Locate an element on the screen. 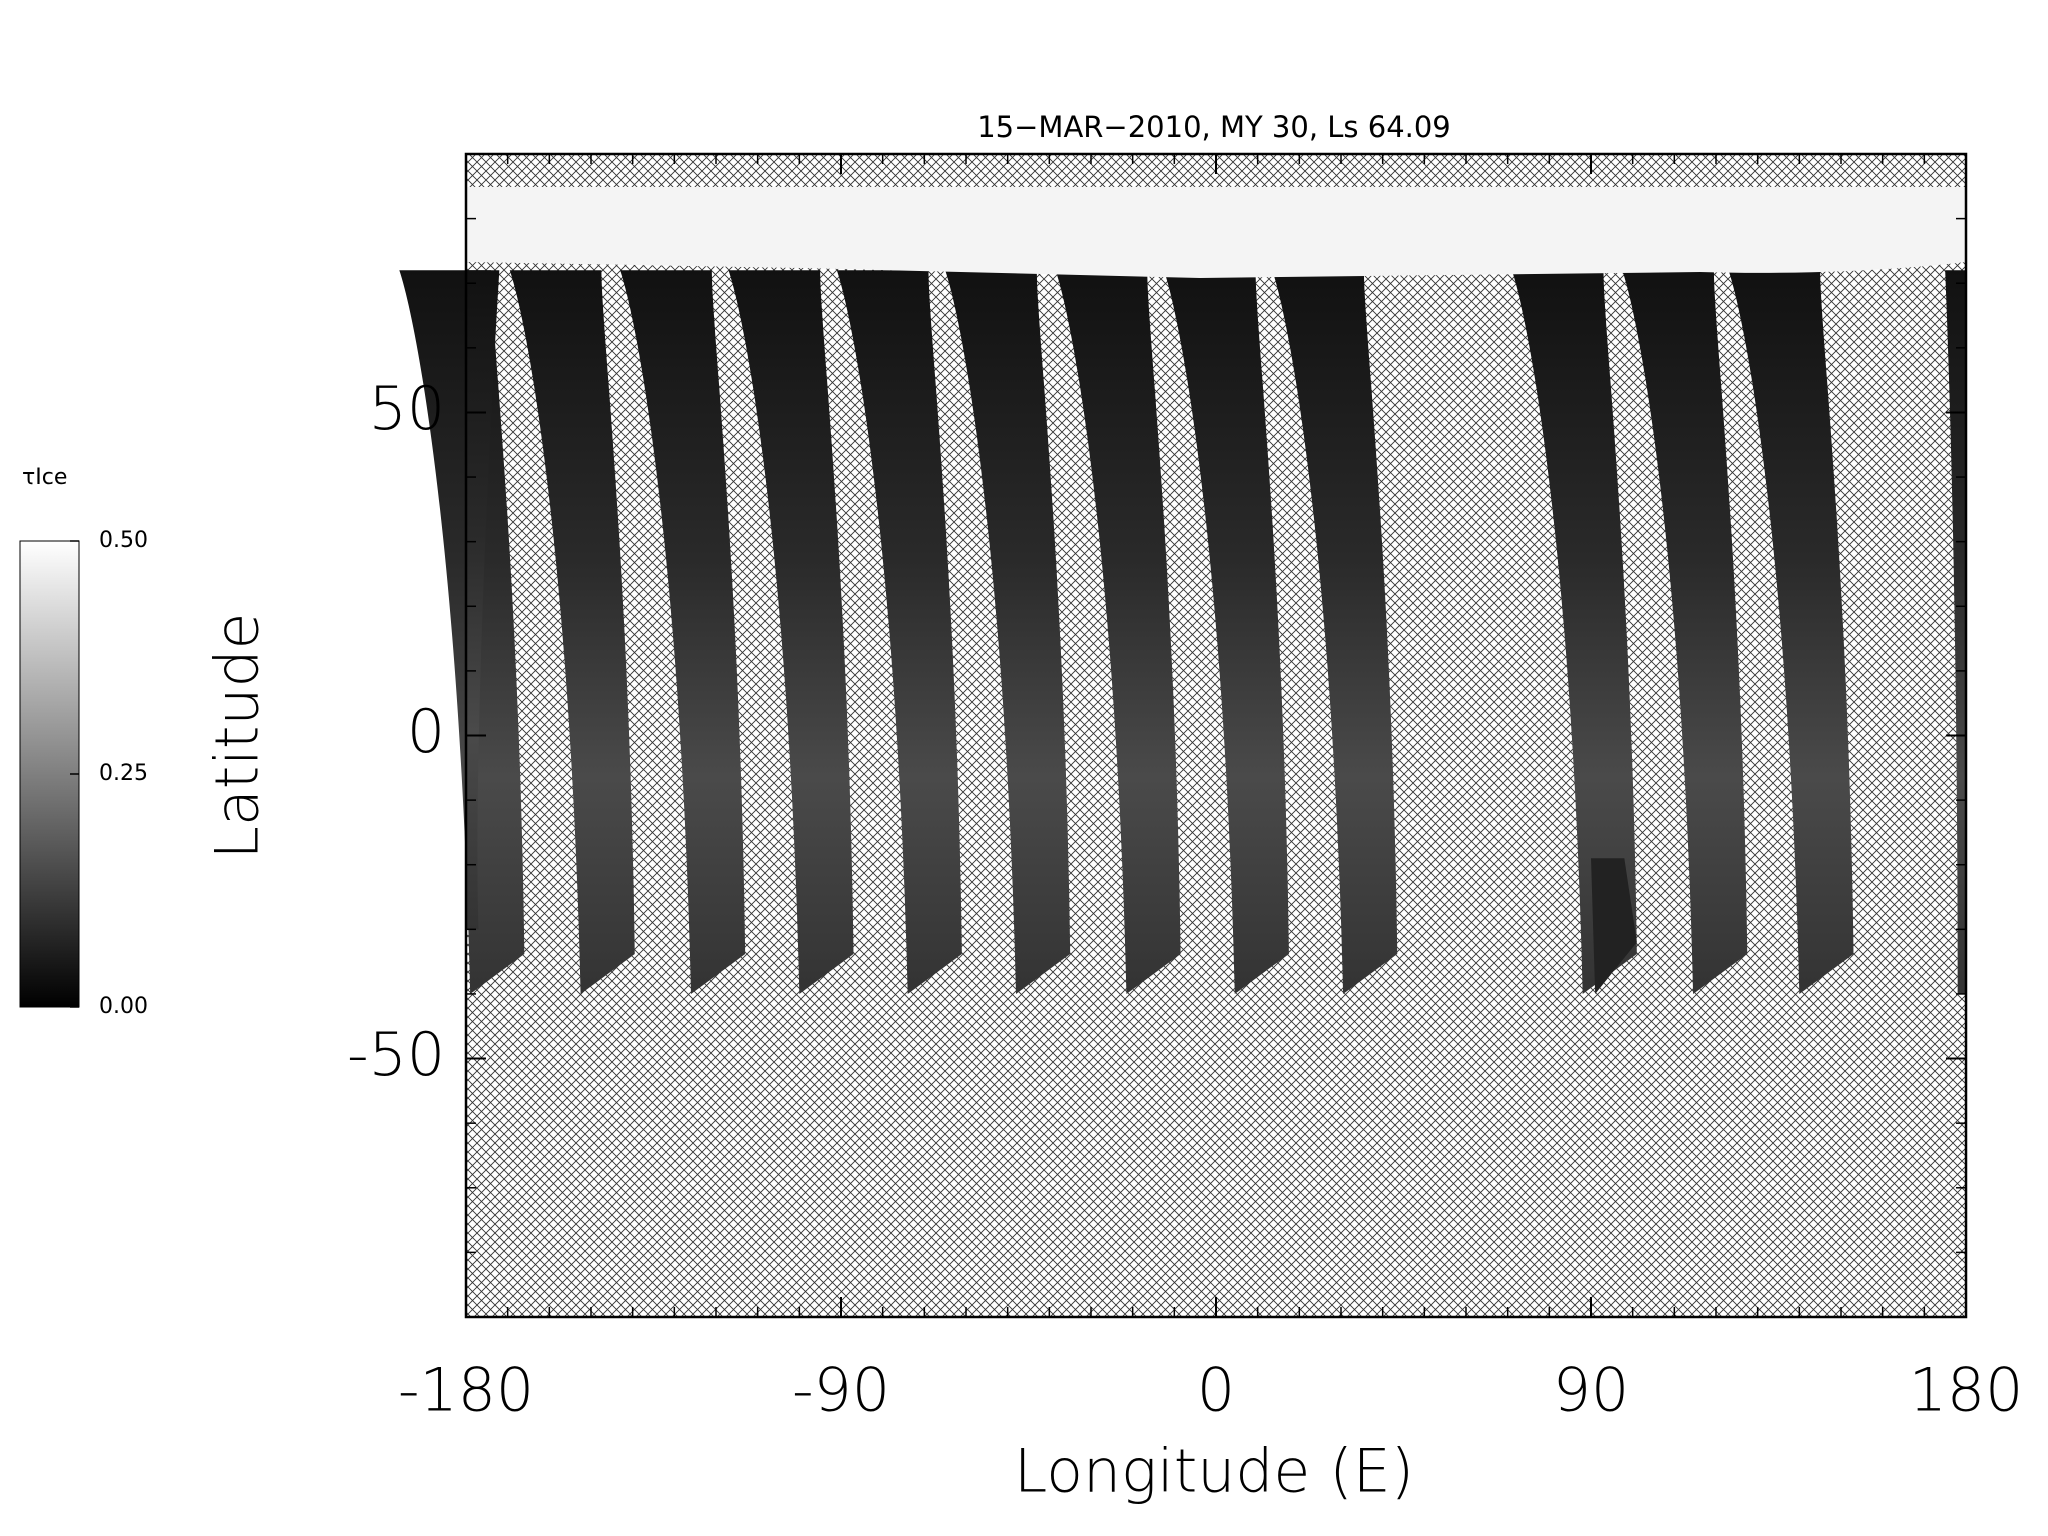 The width and height of the screenshot is (2048, 1536). x-tick-label: -180 is located at coordinates (466, 1391).